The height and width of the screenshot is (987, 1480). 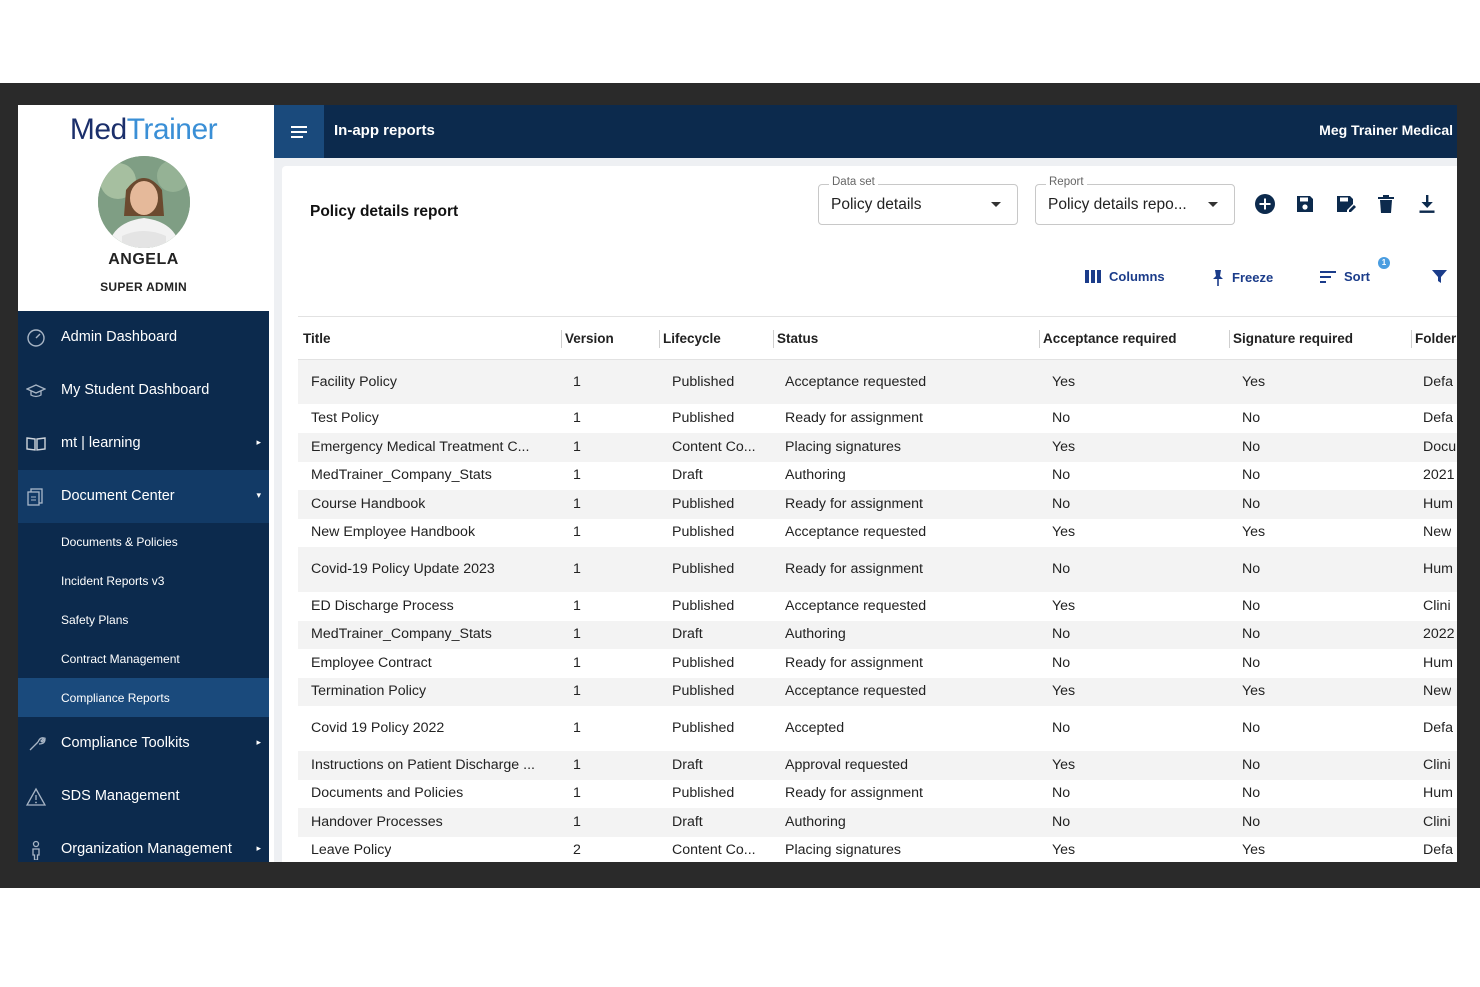 I want to click on table-cell: Clini, so click(x=1437, y=764).